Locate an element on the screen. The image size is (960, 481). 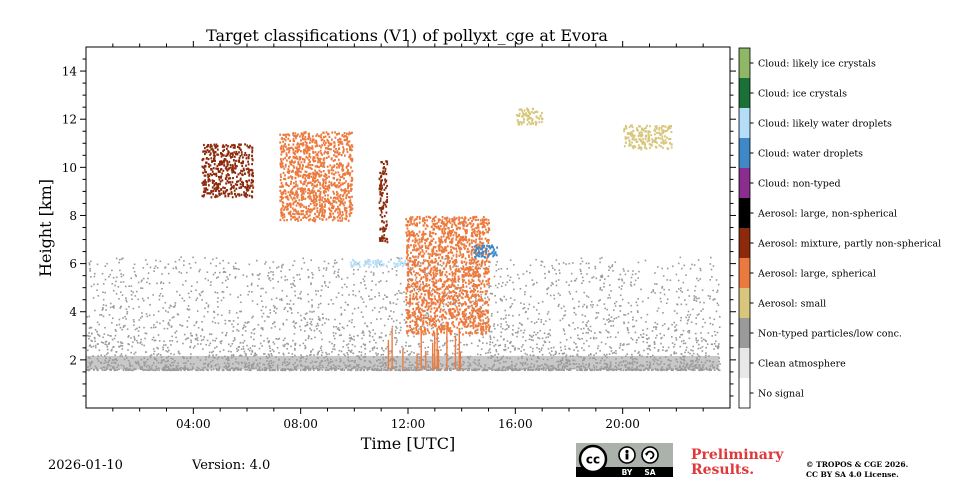
preliminary-line-1: Preliminary is located at coordinates (737, 455).